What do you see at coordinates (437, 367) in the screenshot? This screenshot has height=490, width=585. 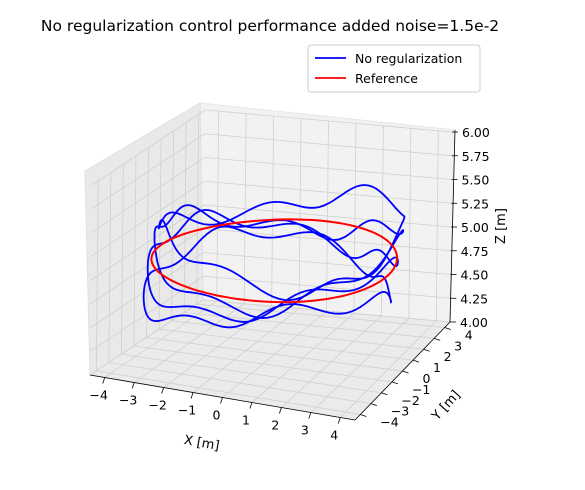 I see `y-tick-label: 1` at bounding box center [437, 367].